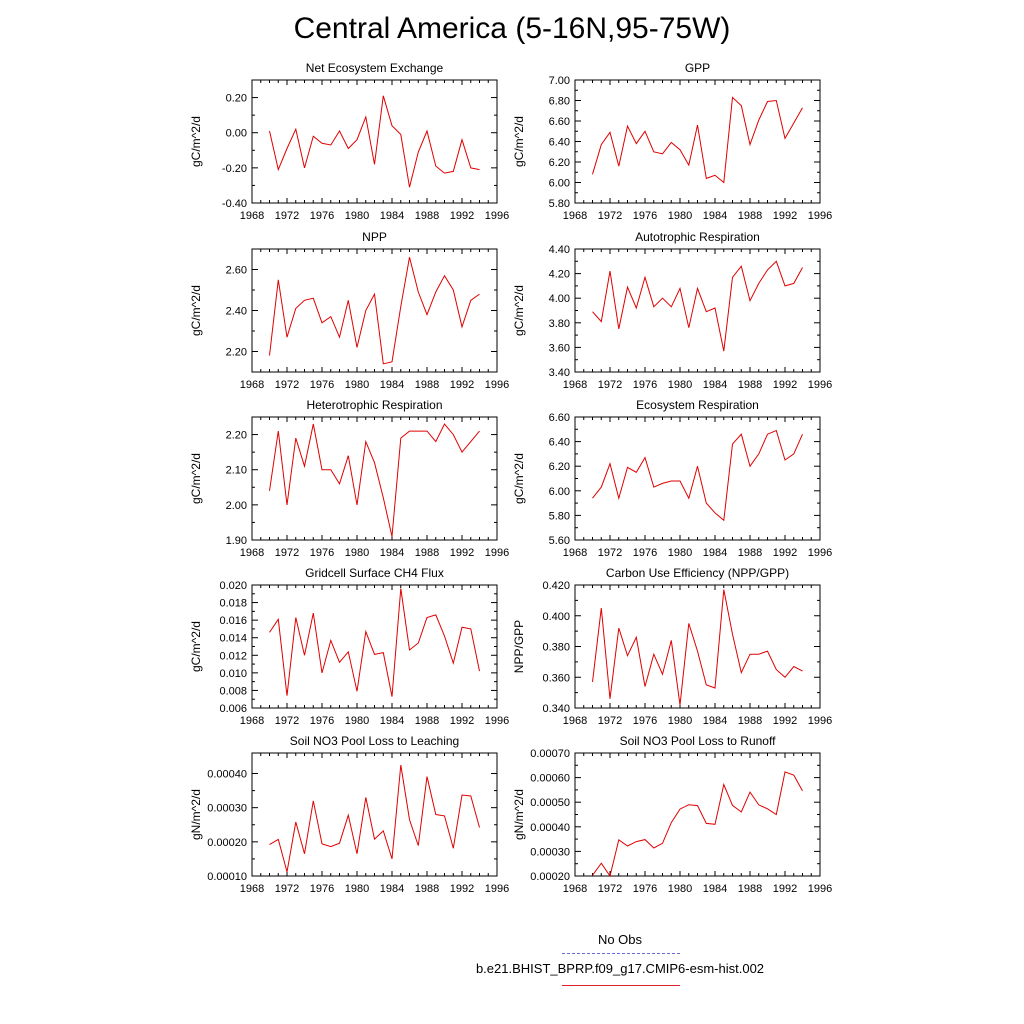  Describe the element at coordinates (697, 573) in the screenshot. I see `panel-title: Carbon Use Efficiency (NPP/GPP)` at that location.